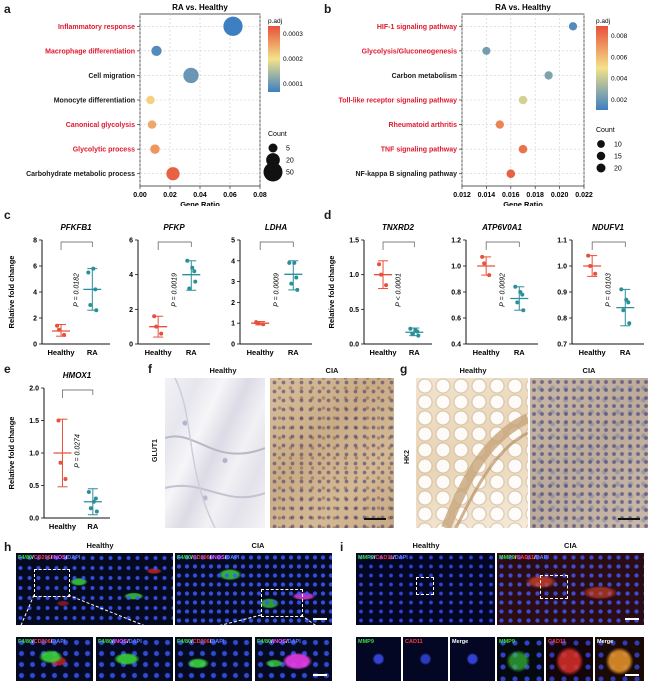 The height and width of the screenshot is (685, 650). What do you see at coordinates (253, 589) in the screenshot?
I see `h-cia-image: F4/80/CD206/iNOS/DAPI` at bounding box center [253, 589].